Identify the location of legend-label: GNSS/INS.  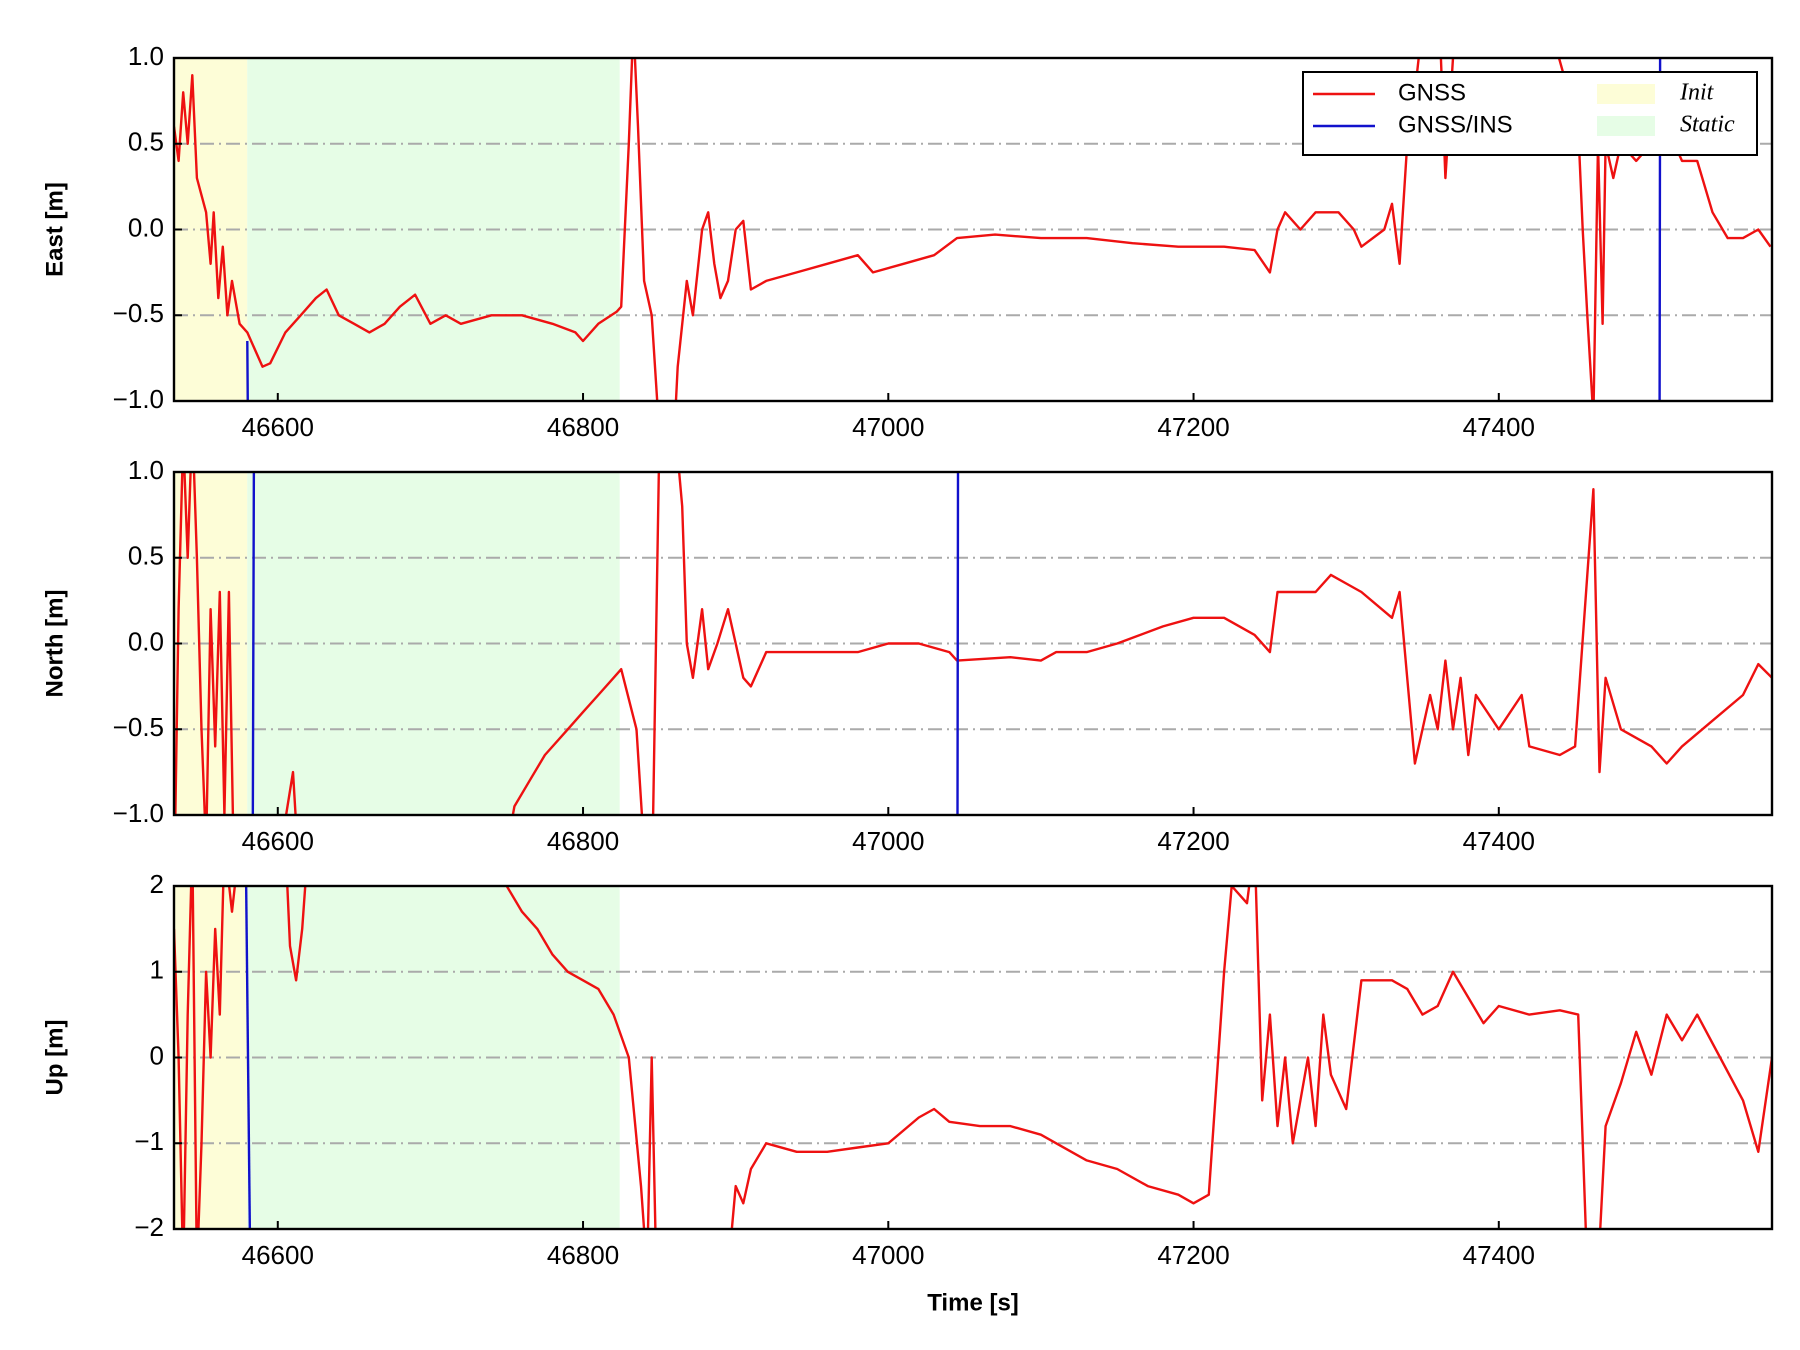
(1455, 124).